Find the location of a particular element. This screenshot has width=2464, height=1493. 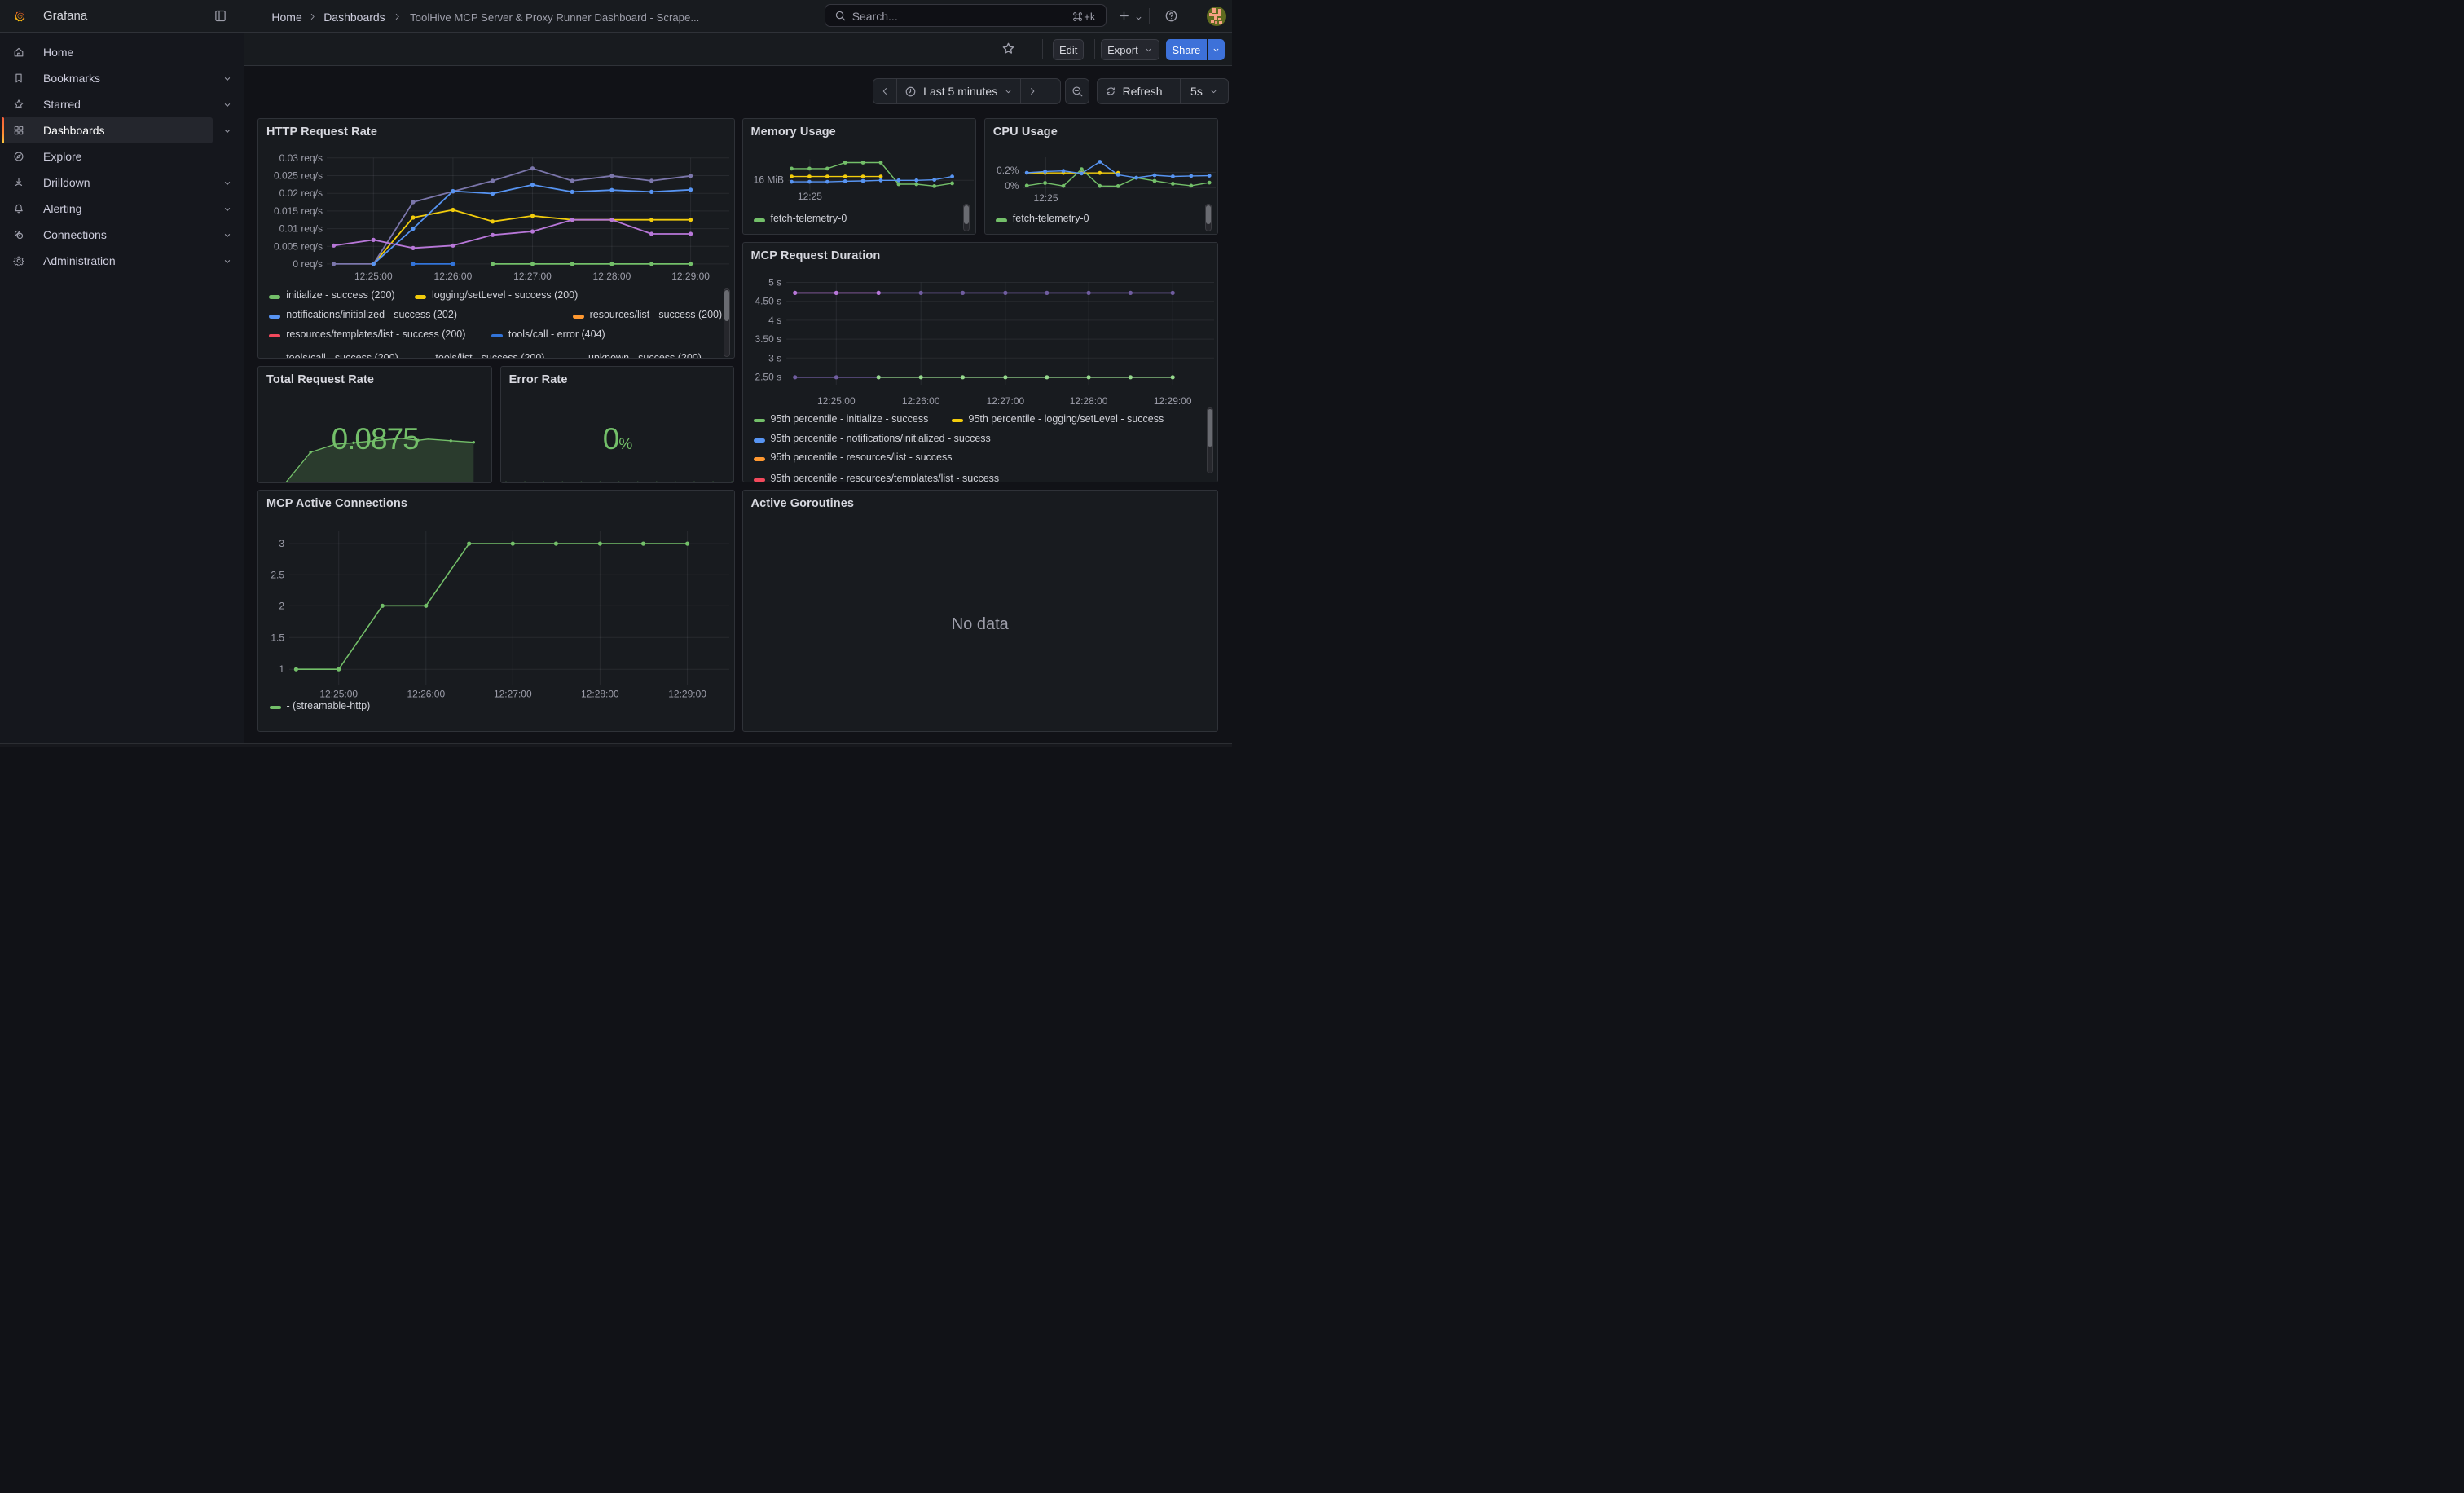

svg-text: 2.5 is located at coordinates (277, 574).